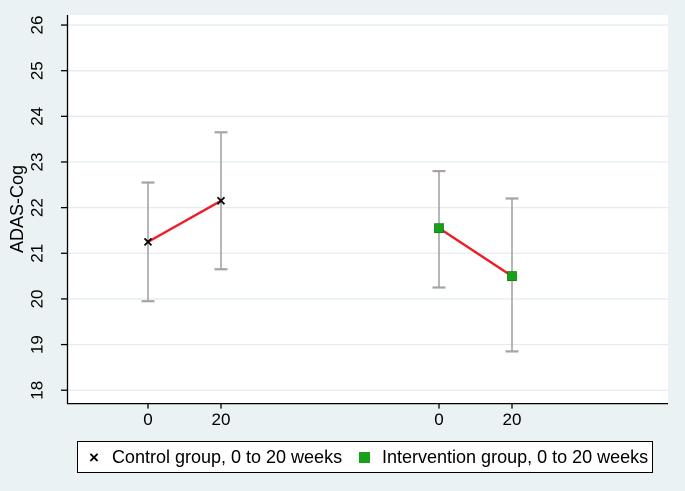  I want to click on y-tick-label: 21, so click(37, 253).